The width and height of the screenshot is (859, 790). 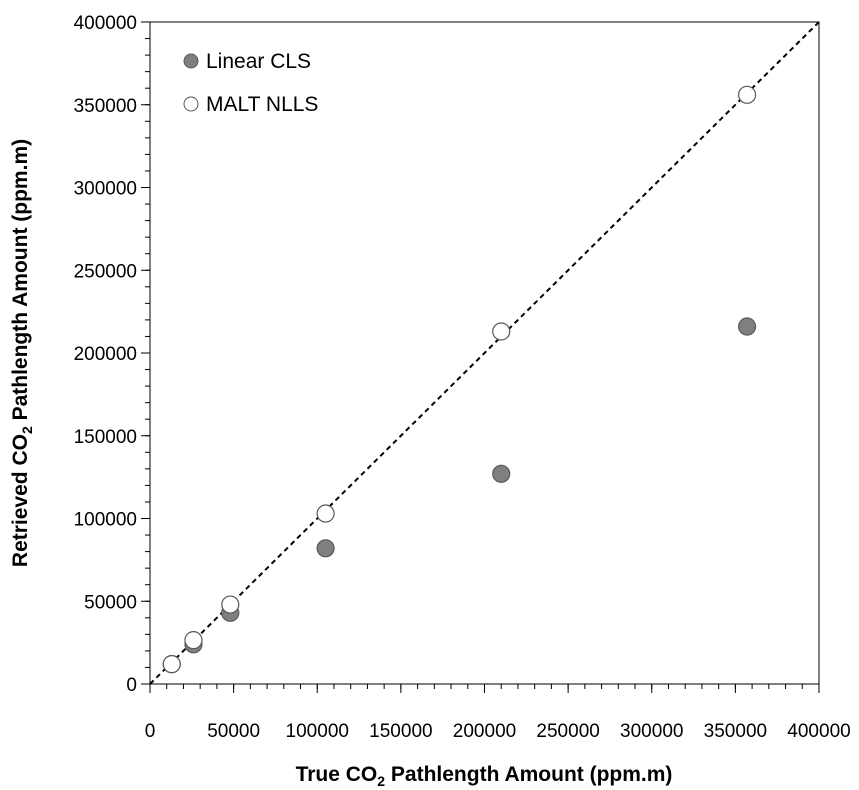 I want to click on y-axis-title: Retrieved CO2 Pathlength Amount (ppm.m), so click(x=22, y=353).